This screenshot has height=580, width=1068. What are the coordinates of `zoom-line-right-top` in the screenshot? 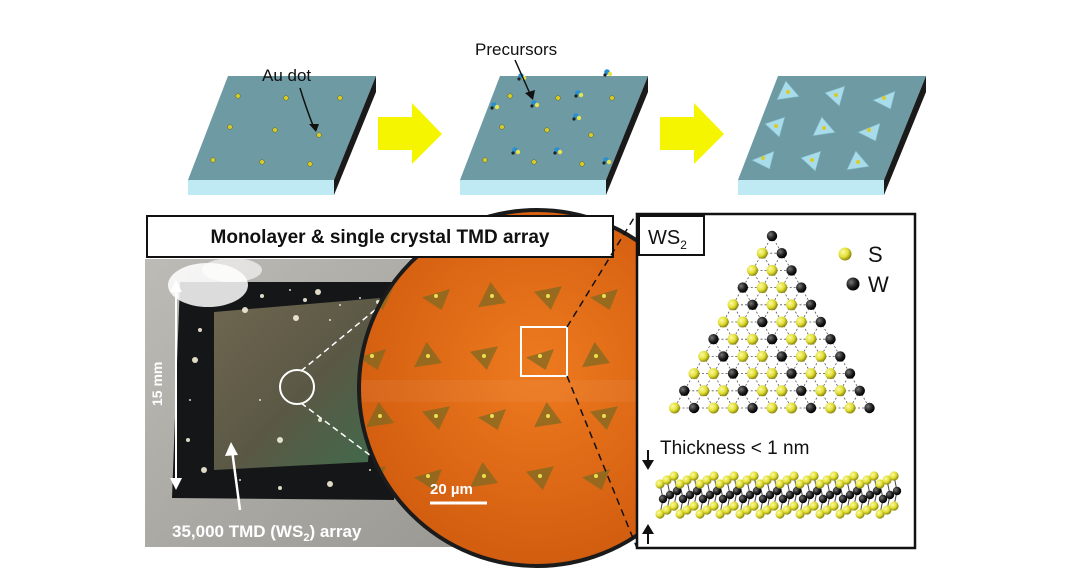 It's located at (602, 270).